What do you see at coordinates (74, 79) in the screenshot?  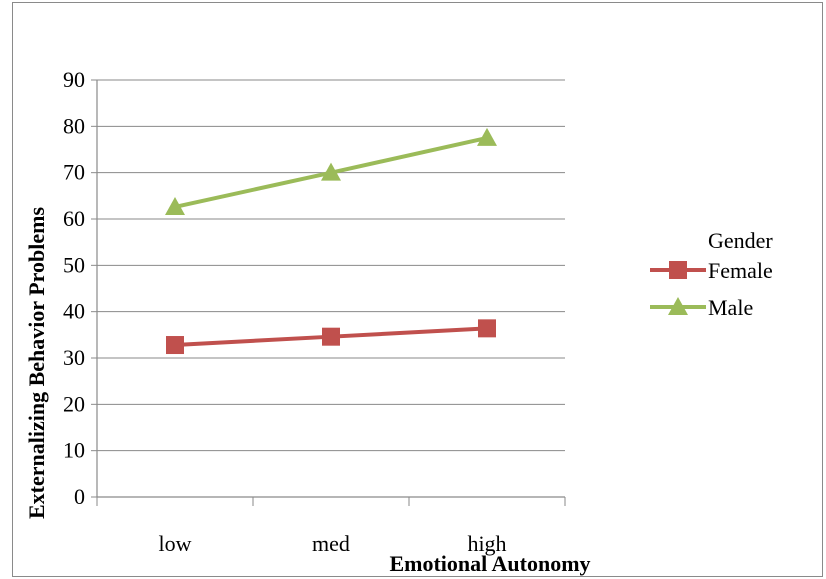 I see `y-tick-label: 90` at bounding box center [74, 79].